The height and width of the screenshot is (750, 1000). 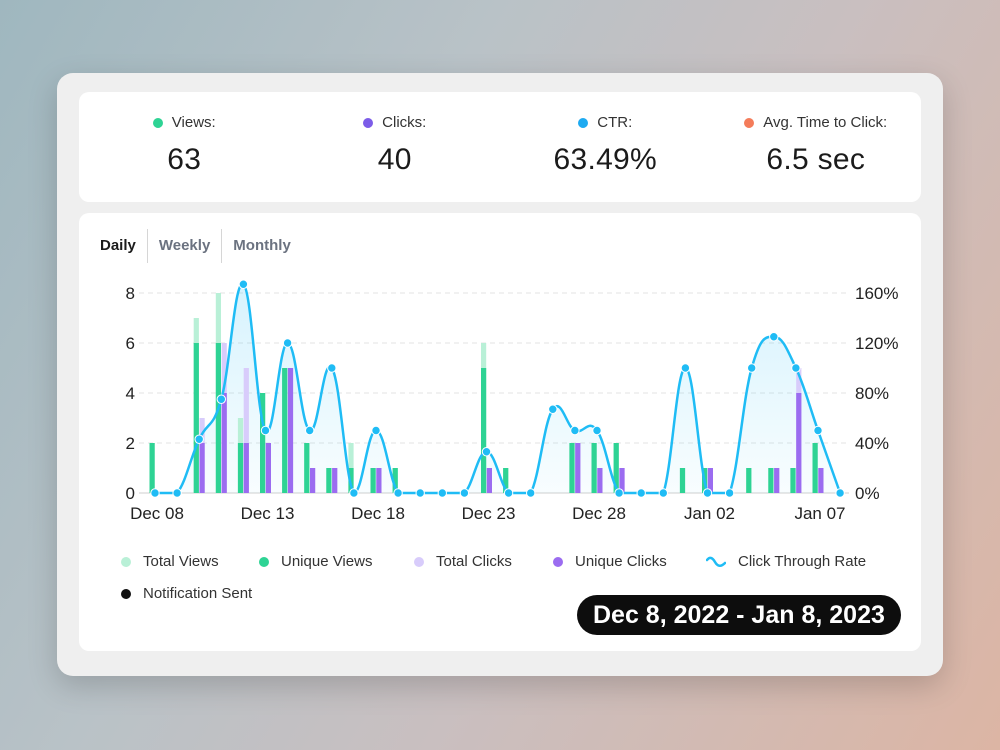 What do you see at coordinates (621, 561) in the screenshot?
I see `legend-label: Unique Clicks` at bounding box center [621, 561].